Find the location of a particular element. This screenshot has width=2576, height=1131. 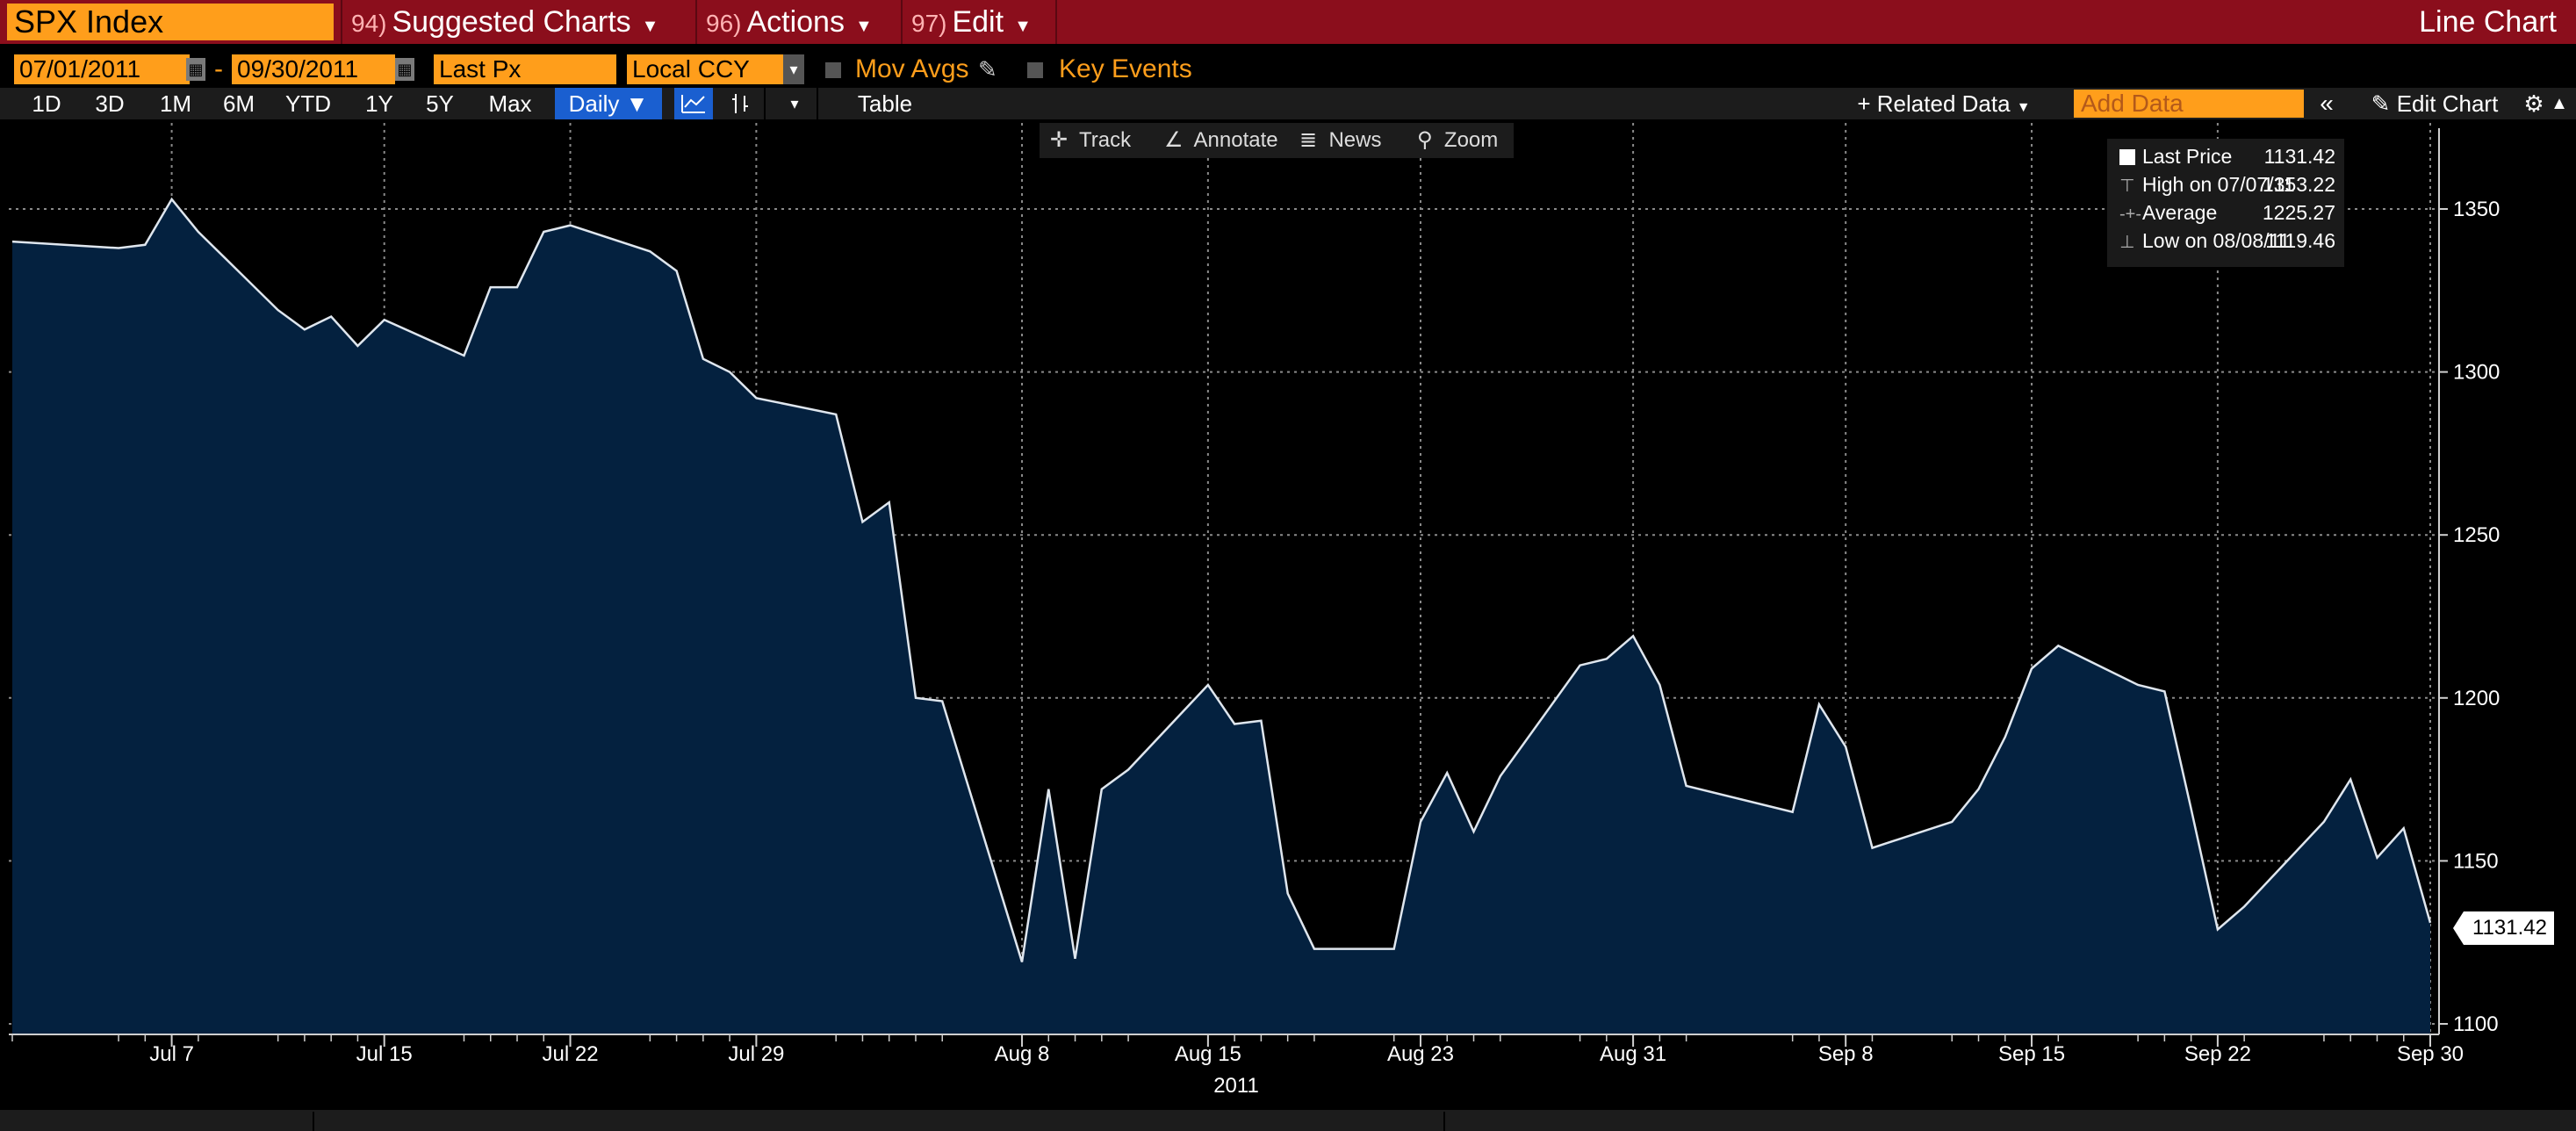

x-tick-label: Jul 29 is located at coordinates (756, 1054).